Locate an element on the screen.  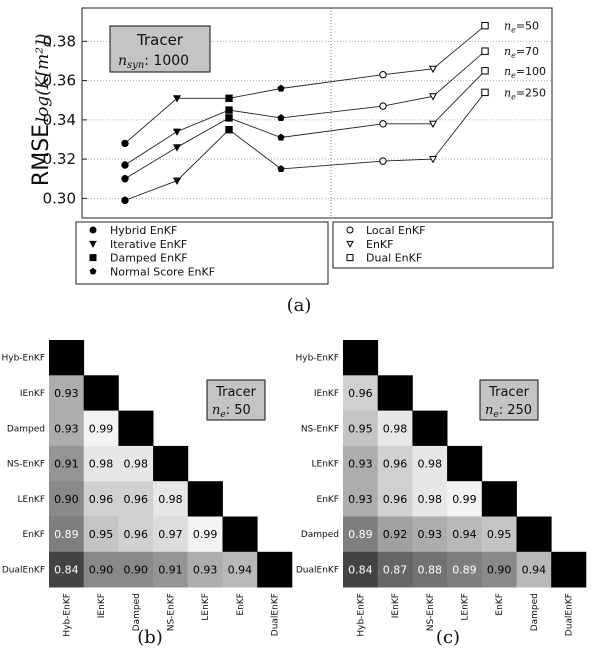
ne-value: =50 is located at coordinates (527, 26).